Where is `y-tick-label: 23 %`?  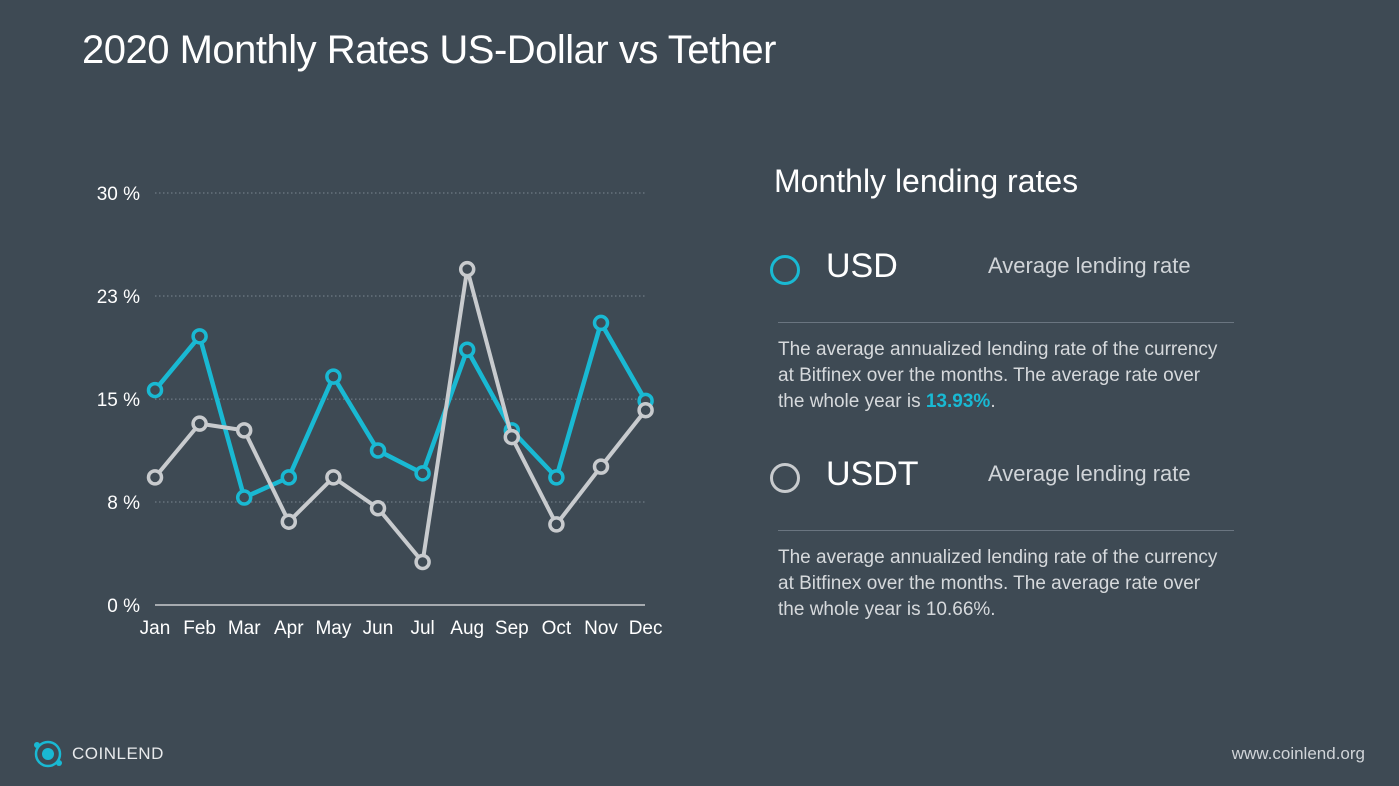 y-tick-label: 23 % is located at coordinates (118, 297).